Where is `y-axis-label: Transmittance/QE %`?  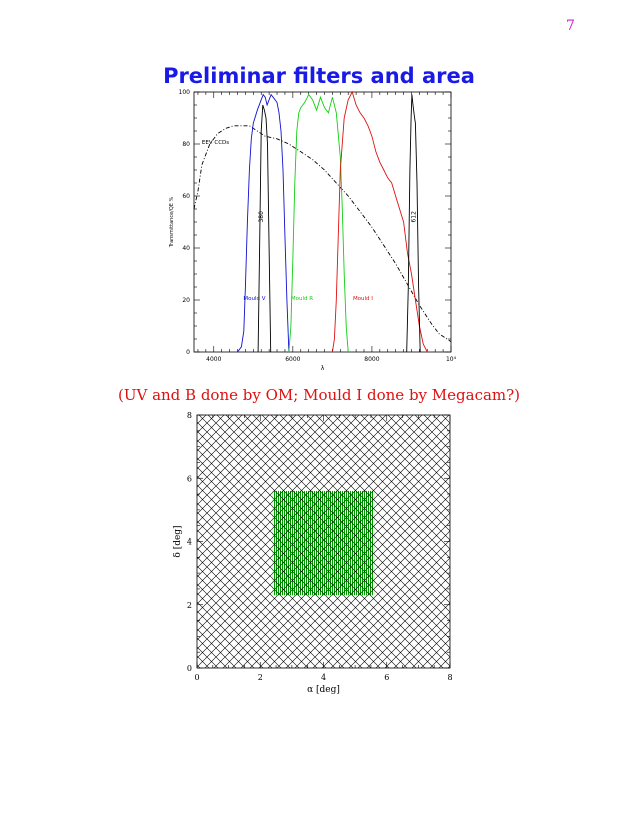
y-axis-label: Transmittance/QE % is located at coordinates (172, 222).